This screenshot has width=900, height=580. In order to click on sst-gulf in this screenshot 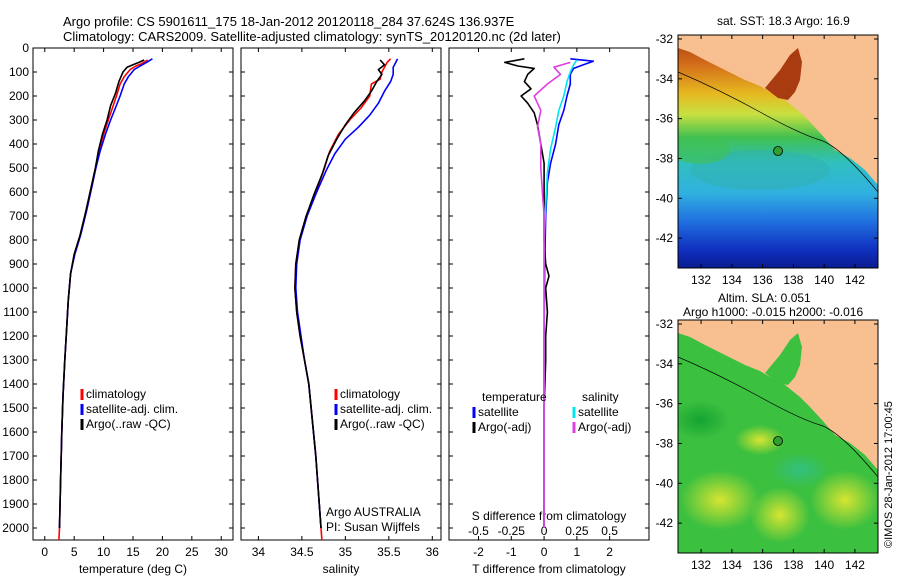, I will do `click(783, 74)`.